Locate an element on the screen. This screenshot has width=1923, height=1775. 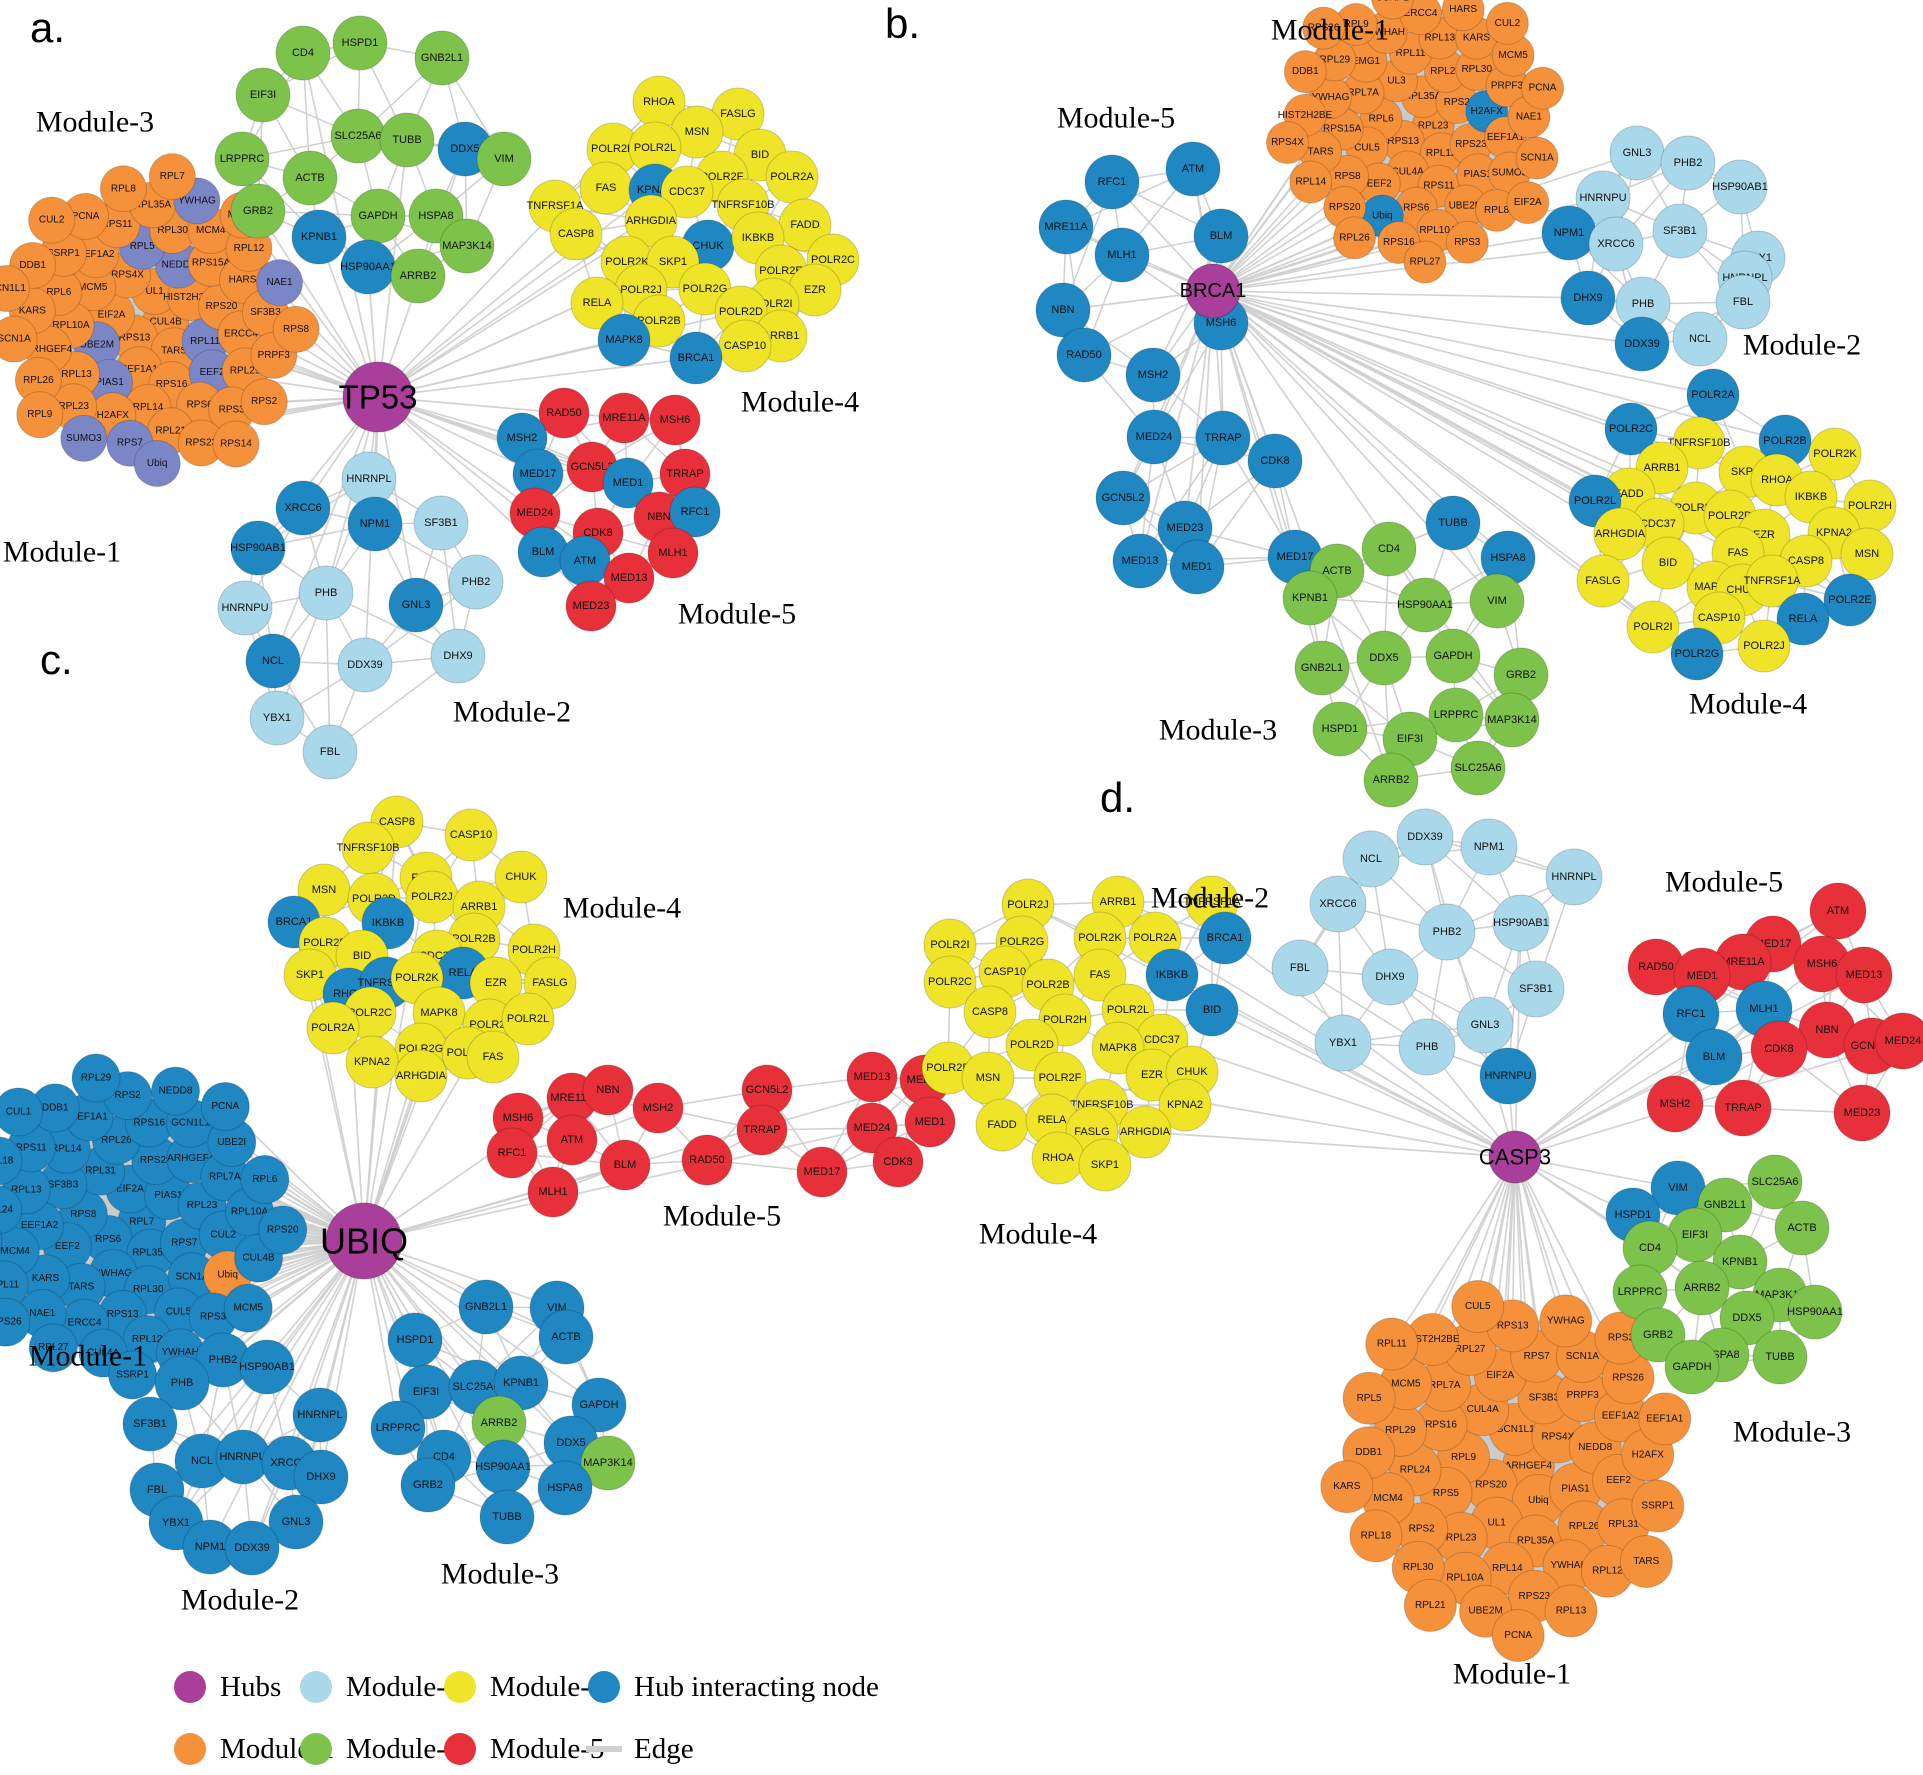
node-circle-CASP10 is located at coordinates (471, 835).